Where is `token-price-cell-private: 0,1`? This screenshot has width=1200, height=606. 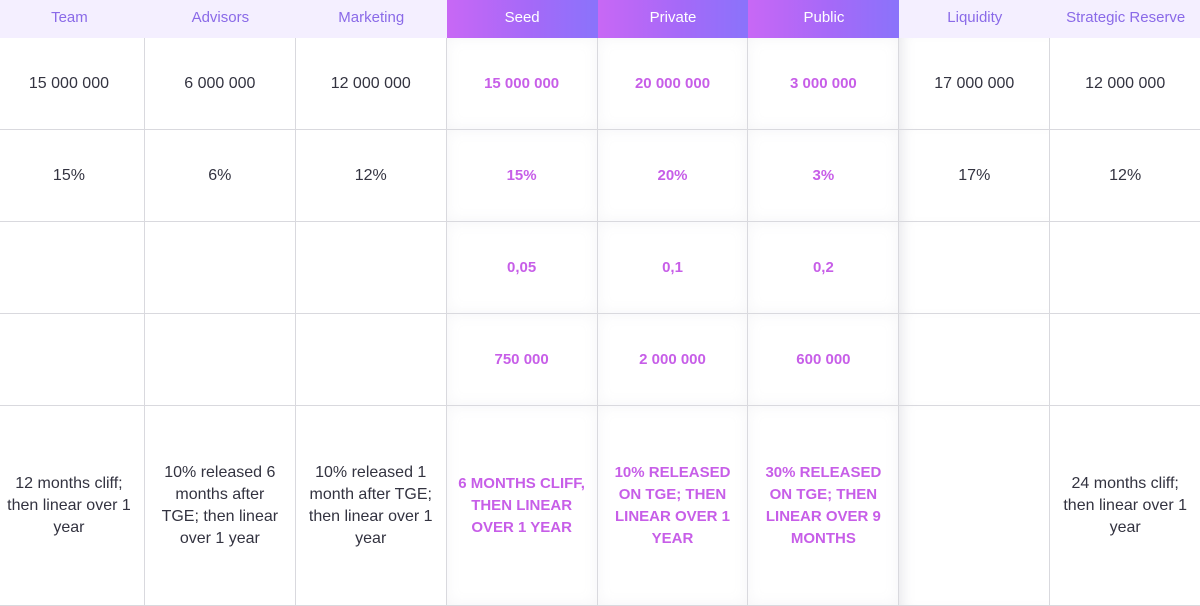
token-price-cell-private: 0,1 is located at coordinates (673, 268).